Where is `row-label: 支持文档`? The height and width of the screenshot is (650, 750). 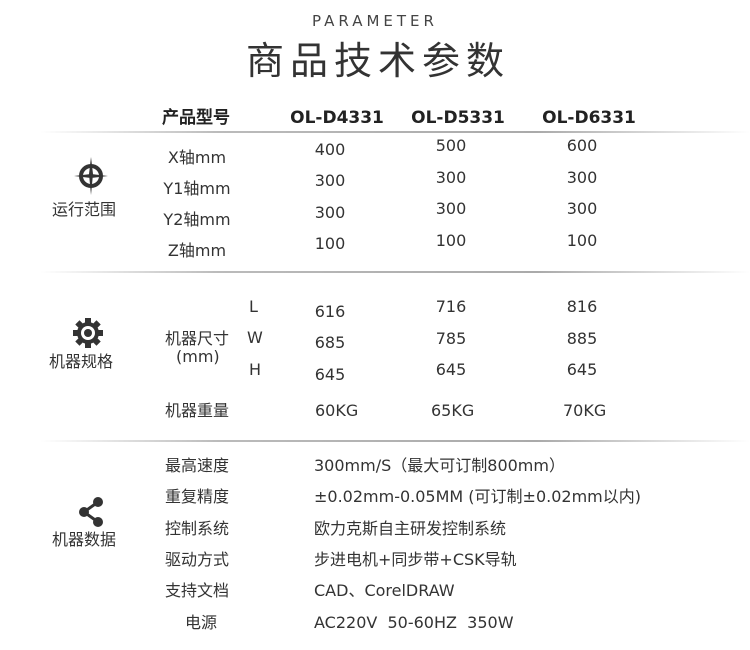 row-label: 支持文档 is located at coordinates (197, 590).